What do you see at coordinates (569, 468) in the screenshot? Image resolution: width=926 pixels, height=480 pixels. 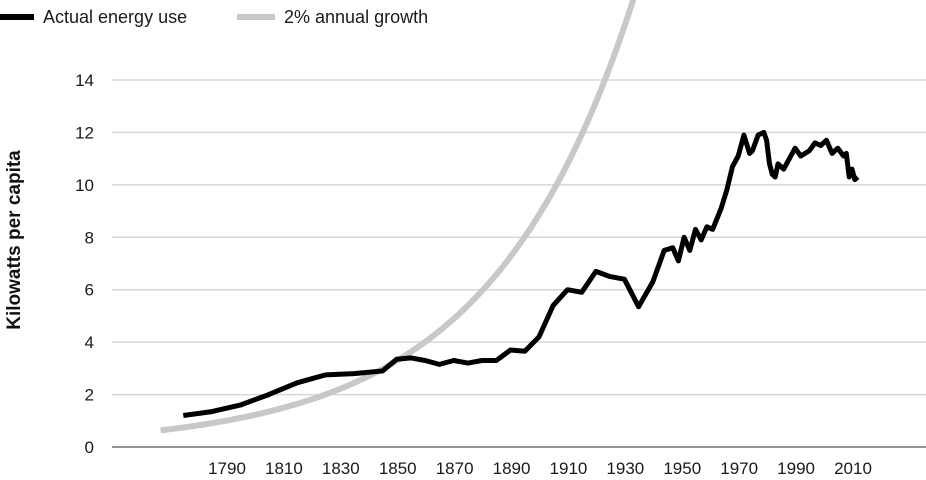 I see `x-tick-label: 1910` at bounding box center [569, 468].